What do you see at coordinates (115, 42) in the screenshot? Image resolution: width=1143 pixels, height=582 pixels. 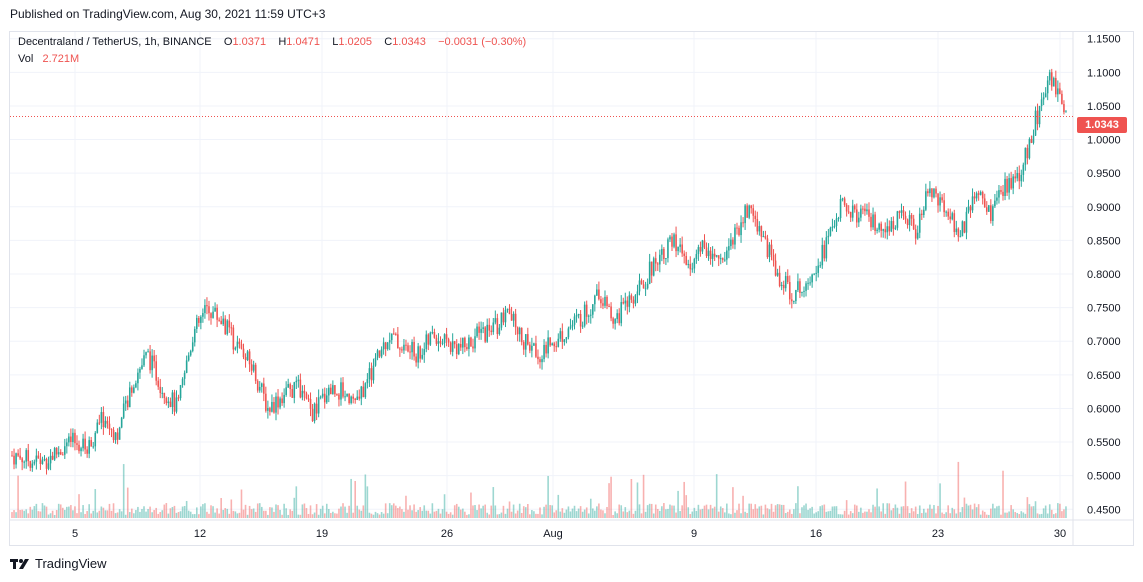 I see `legend-symbol: Decentraland / TetherUS, 1h, BINANCE` at bounding box center [115, 42].